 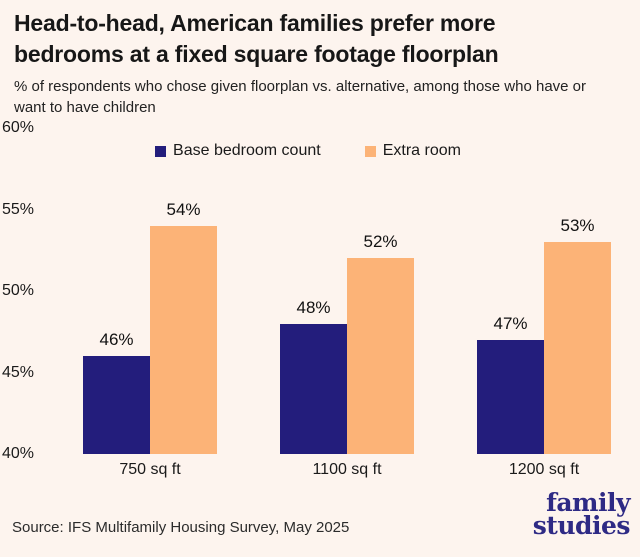 What do you see at coordinates (18, 372) in the screenshot?
I see `y-tick-label: 45%` at bounding box center [18, 372].